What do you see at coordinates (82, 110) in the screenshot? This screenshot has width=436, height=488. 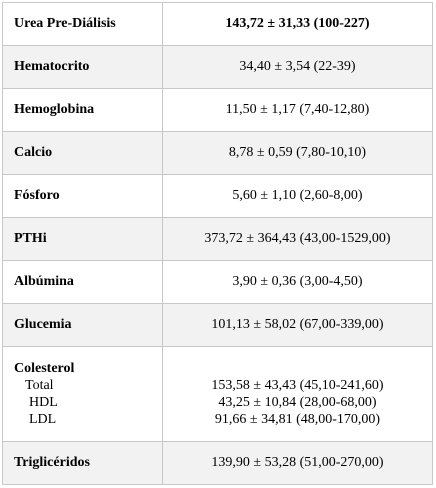 I see `row-label: Hemoglobina` at bounding box center [82, 110].